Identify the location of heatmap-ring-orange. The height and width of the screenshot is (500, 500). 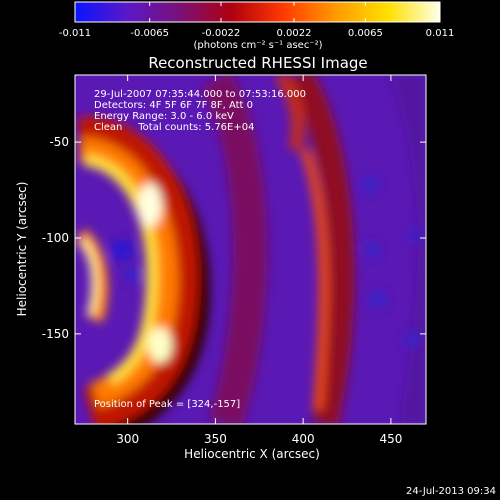
(129, 272).